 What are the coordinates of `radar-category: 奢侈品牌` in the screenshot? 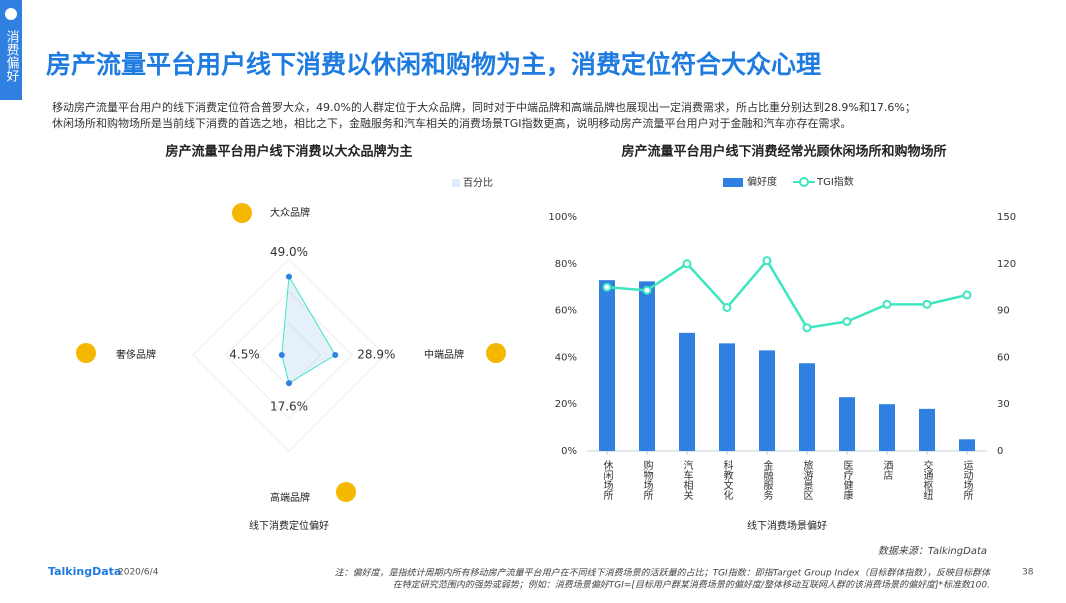 It's located at (136, 354).